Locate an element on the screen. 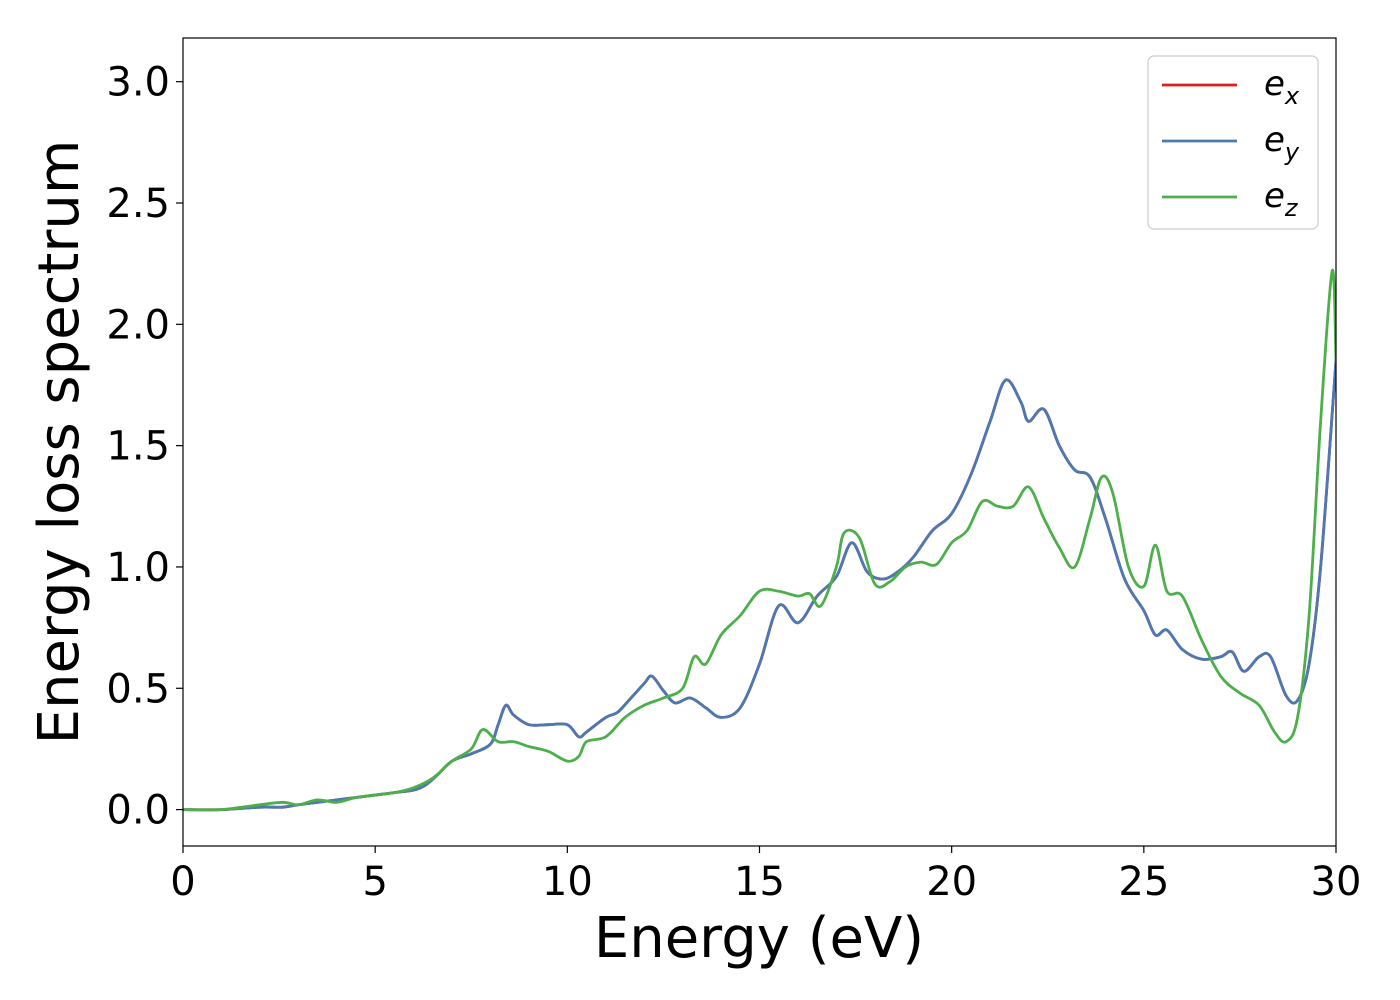  x-tick-label: 0 is located at coordinates (182, 882).